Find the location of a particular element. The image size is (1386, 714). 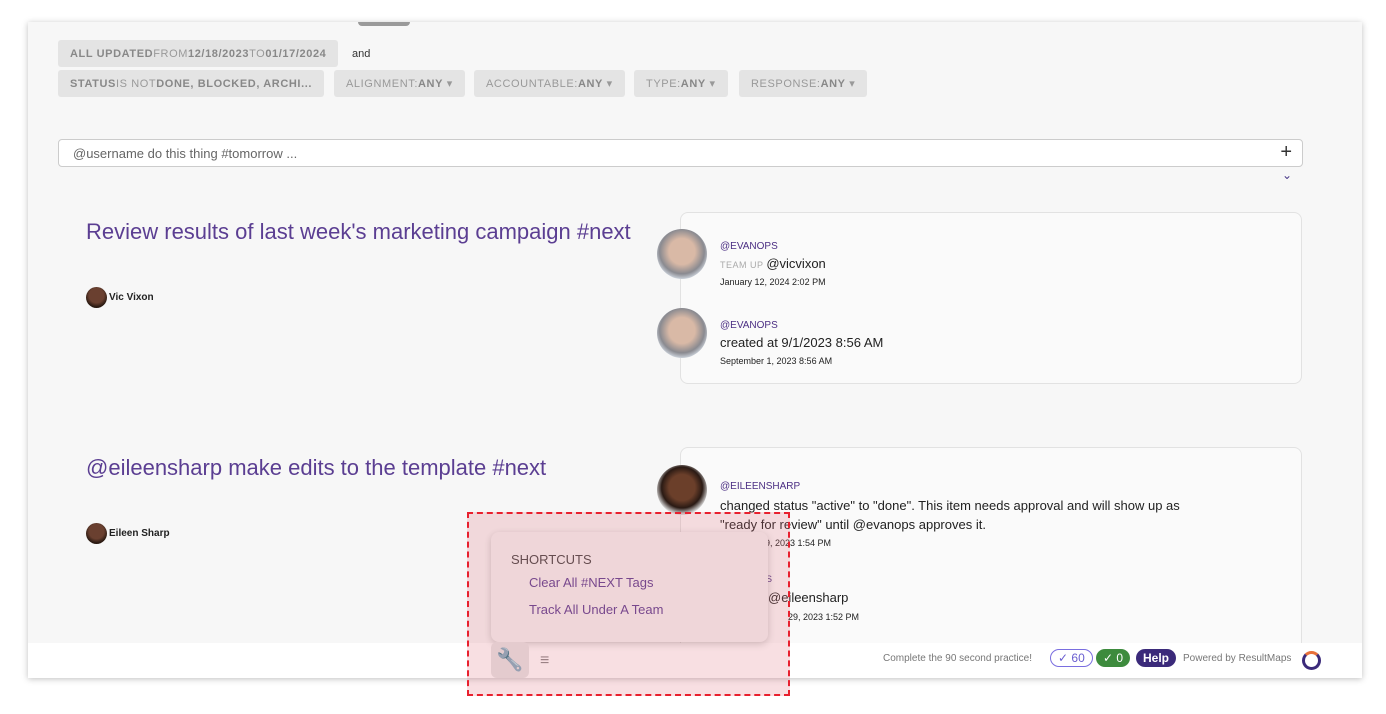

plus-icon: + is located at coordinates (1286, 152).